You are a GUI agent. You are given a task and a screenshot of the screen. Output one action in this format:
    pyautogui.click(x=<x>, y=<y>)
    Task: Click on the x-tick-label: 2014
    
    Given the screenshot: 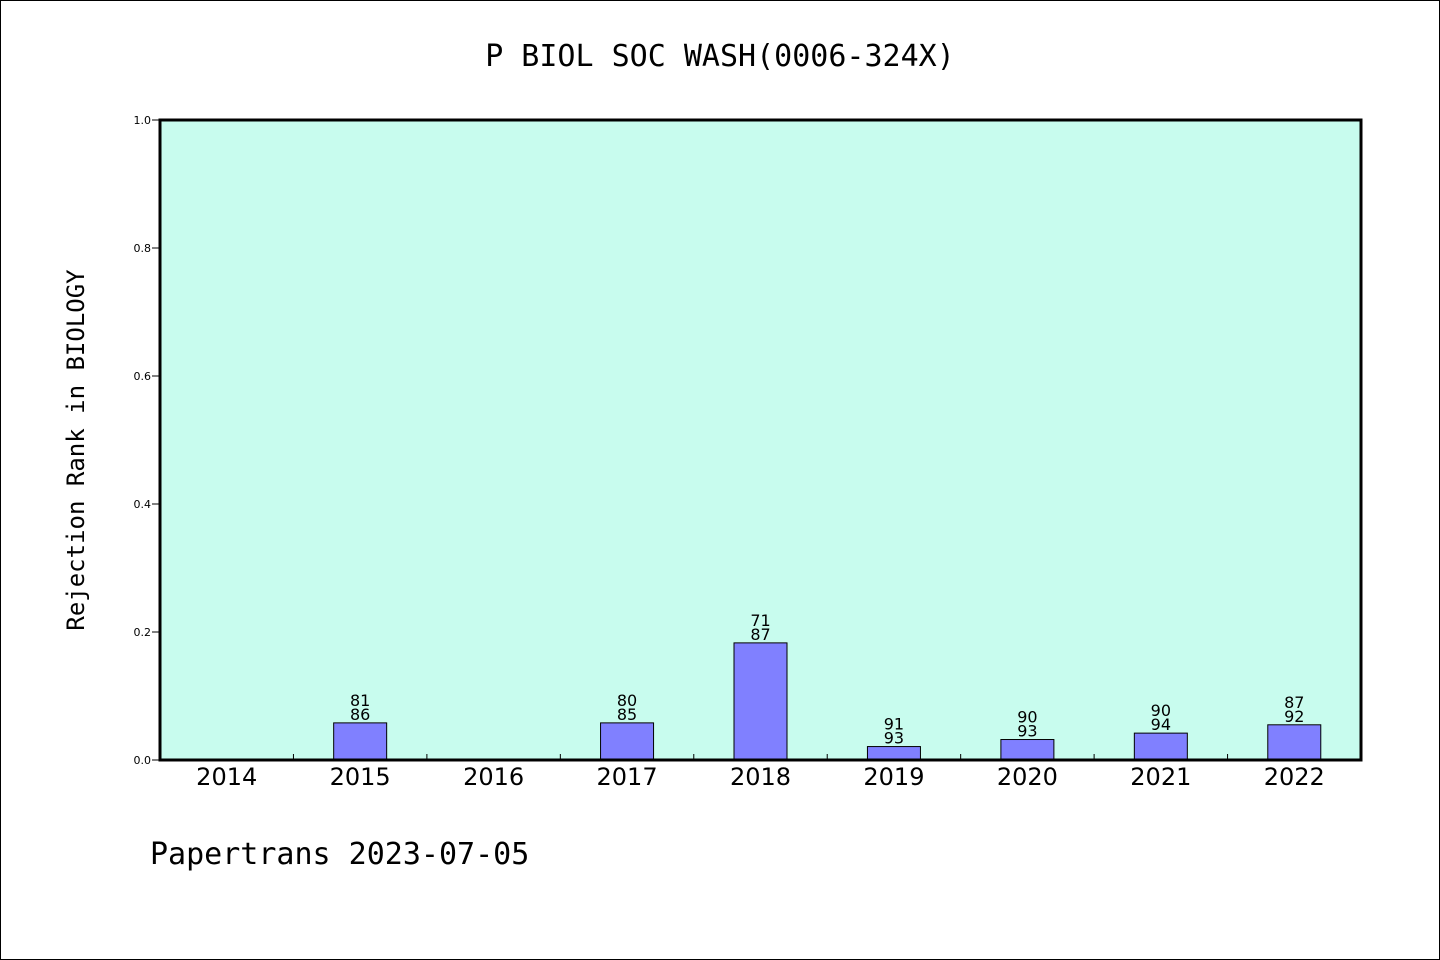 What is the action you would take?
    pyautogui.click(x=226, y=777)
    